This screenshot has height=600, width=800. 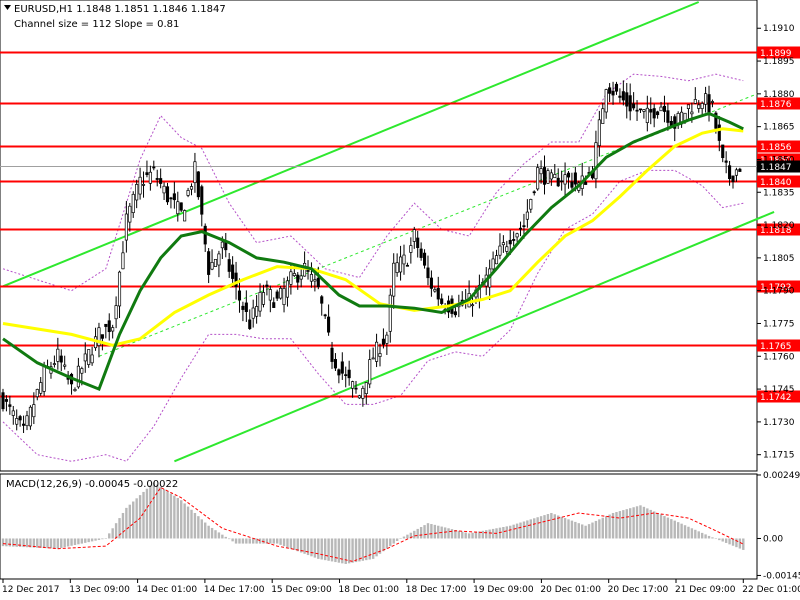 I want to click on x-tick-label: 22 Dec 01:00, so click(x=771, y=590).